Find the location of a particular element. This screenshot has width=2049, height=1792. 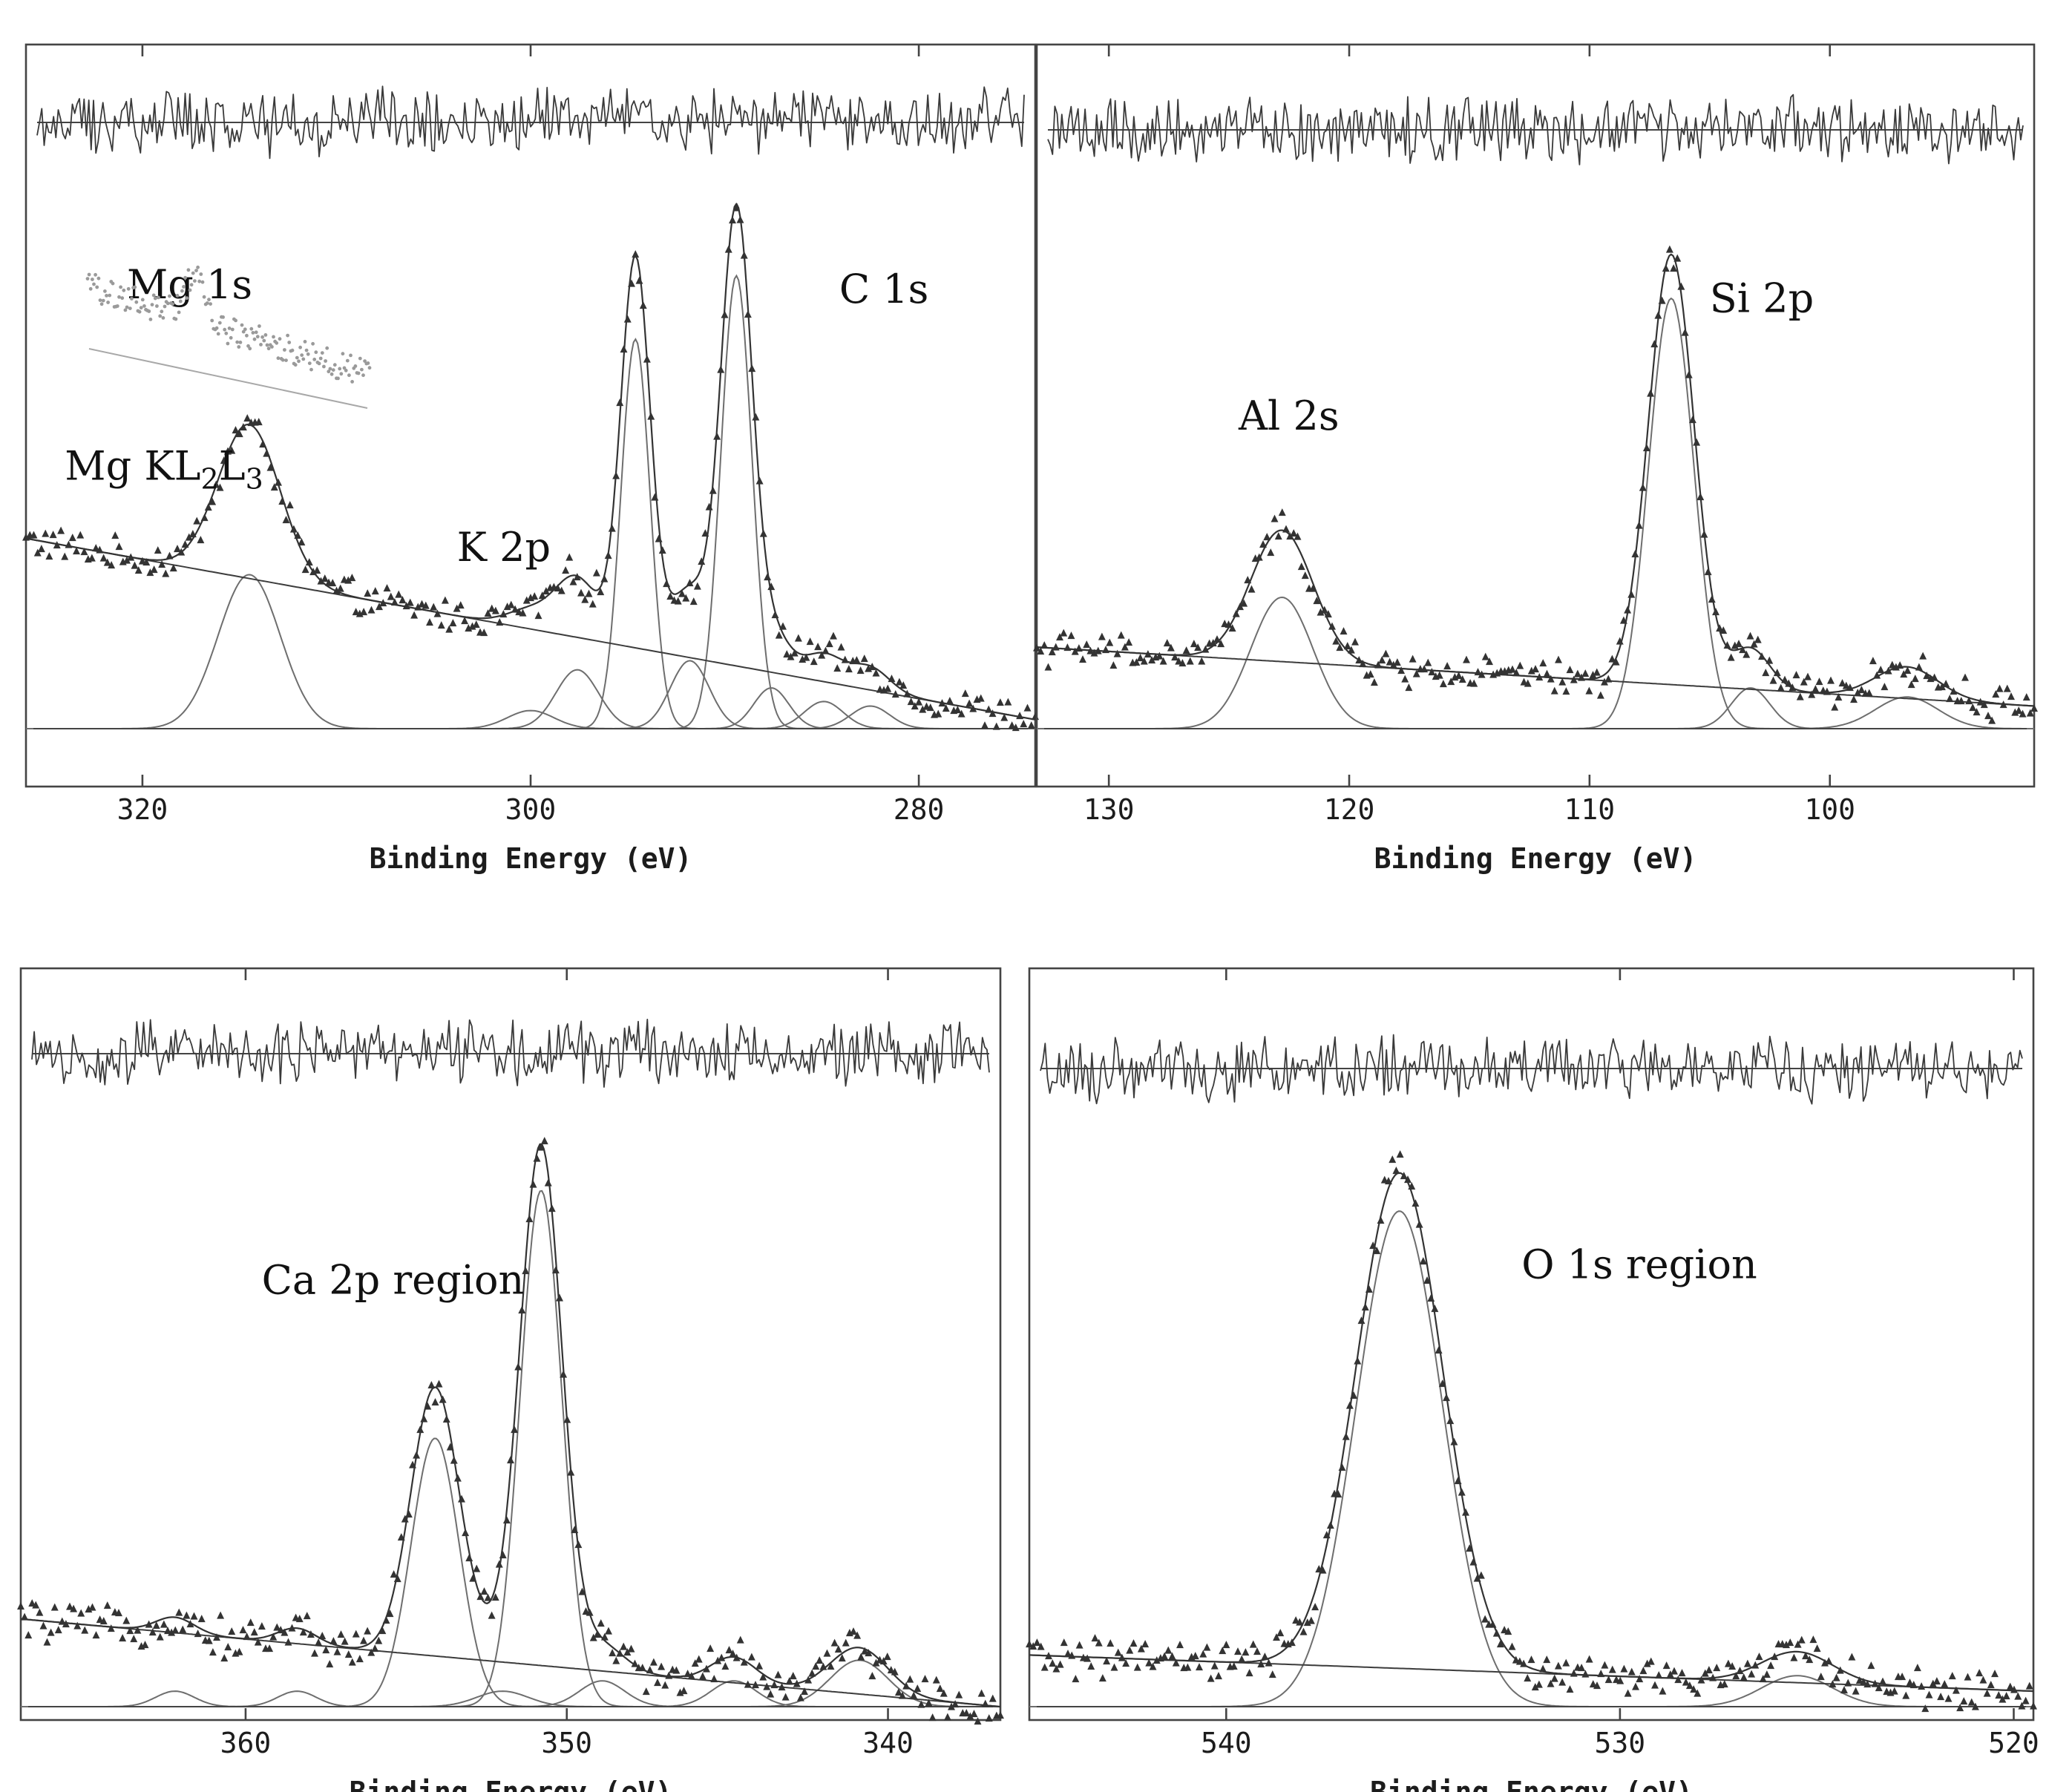

peak-label: O 1s region is located at coordinates (1639, 1264).